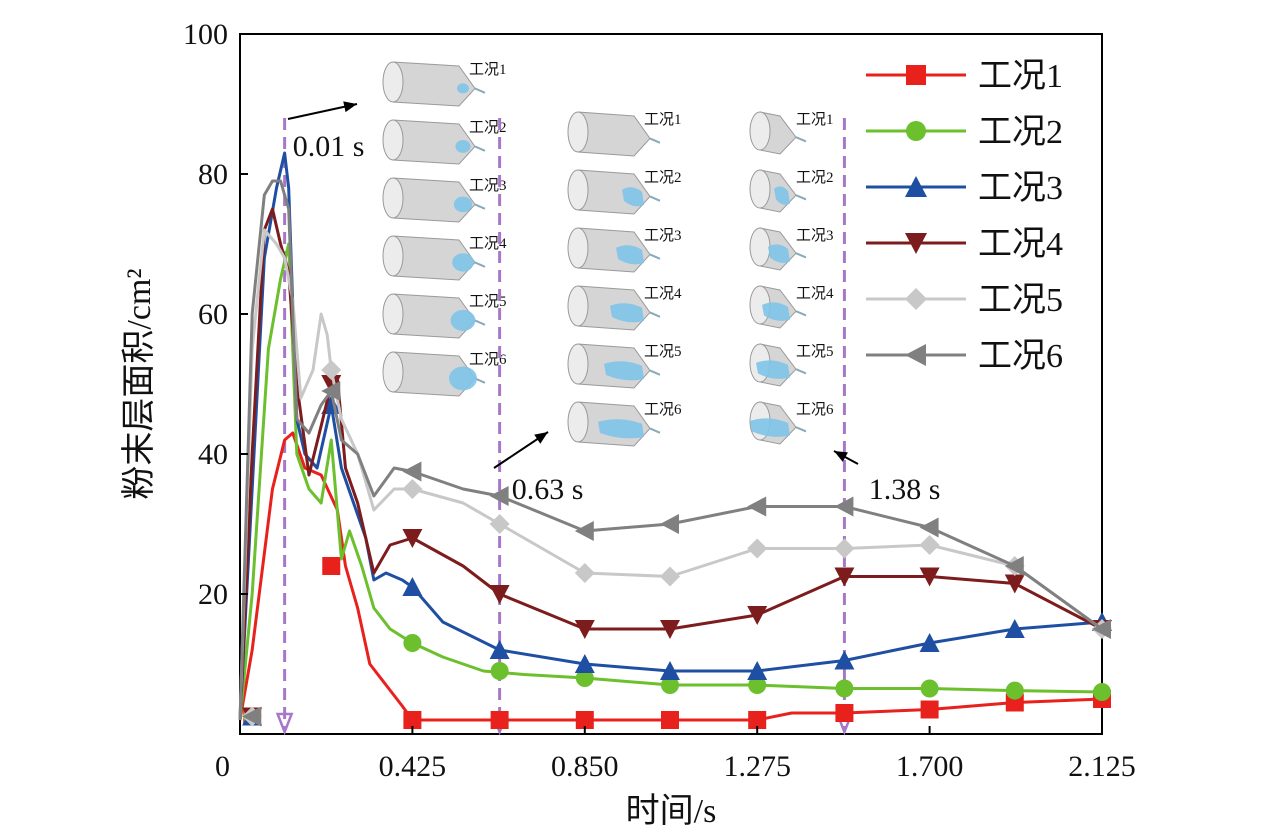  I want to click on y-tick-label: 80, so click(213, 174).